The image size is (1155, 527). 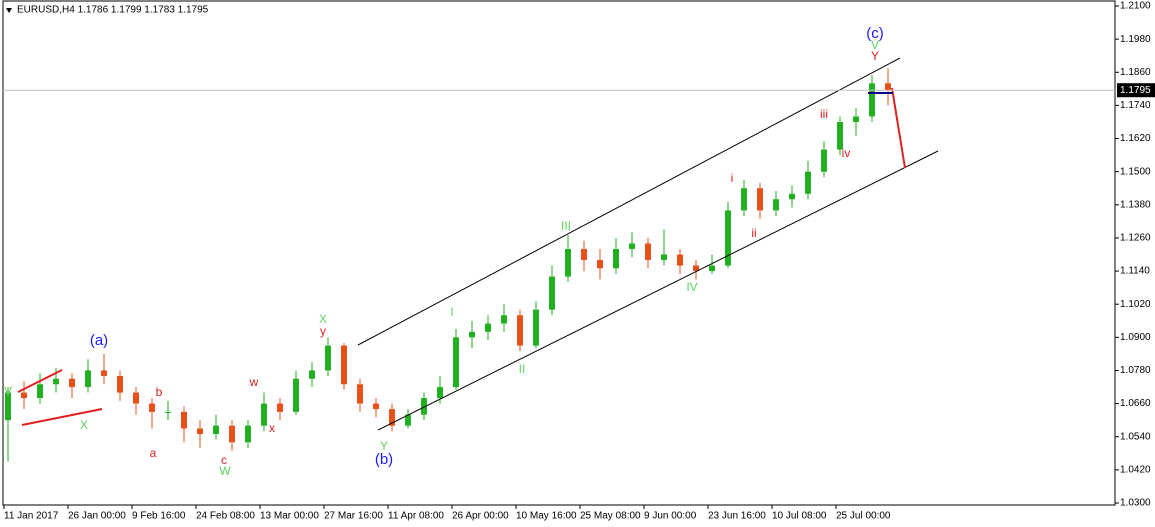 I want to click on x-tick-label: 24 Feb 08:00, so click(x=225, y=516).